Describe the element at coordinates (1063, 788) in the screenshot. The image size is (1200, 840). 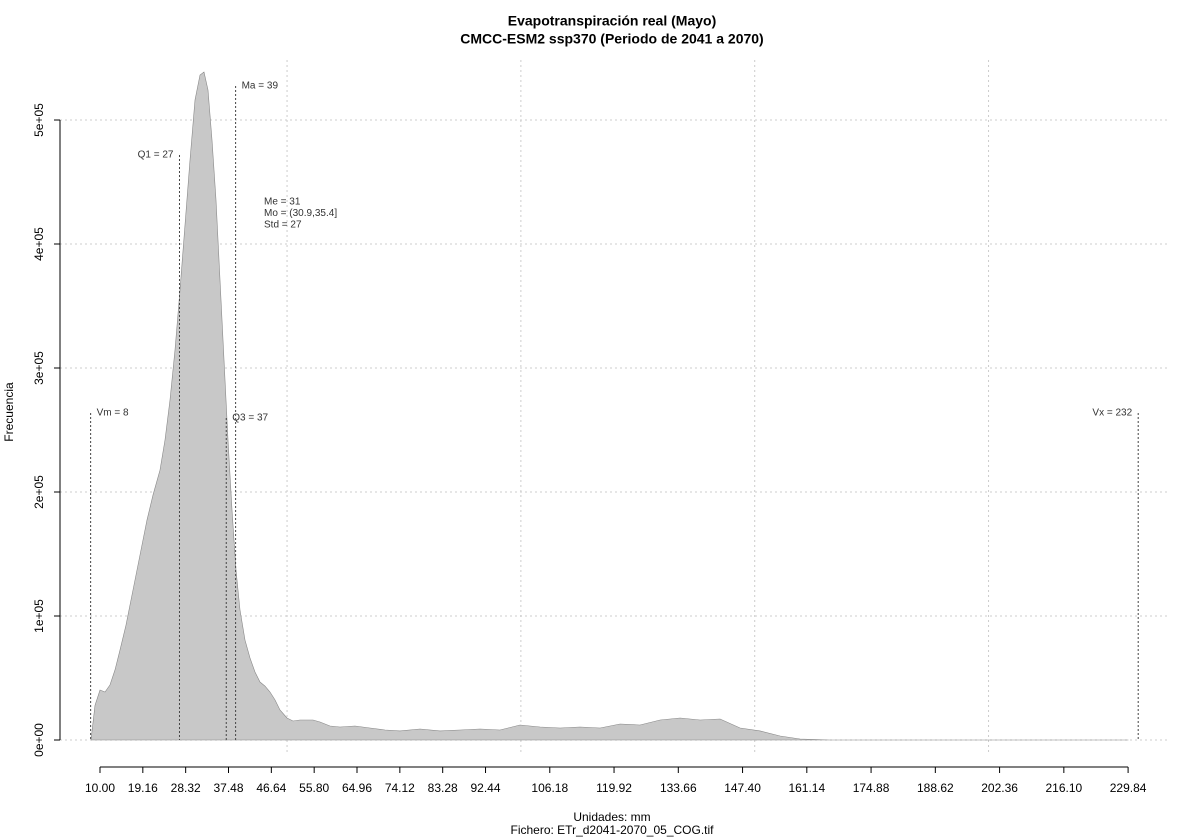
I see `x-tick-label: 216.10` at that location.